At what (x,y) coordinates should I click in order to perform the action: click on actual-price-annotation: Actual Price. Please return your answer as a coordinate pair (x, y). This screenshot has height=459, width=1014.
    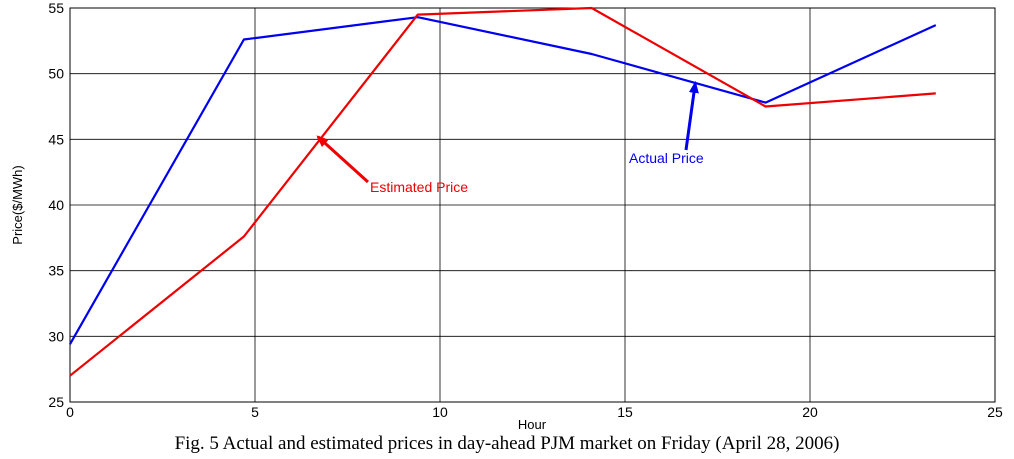
    Looking at the image, I should click on (666, 158).